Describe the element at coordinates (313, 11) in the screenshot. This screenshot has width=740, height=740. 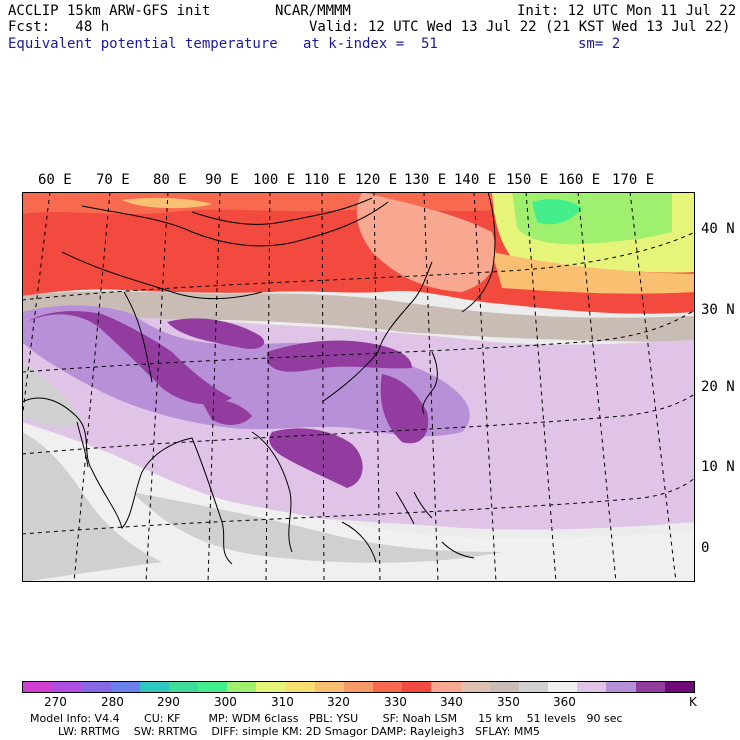
I see `org-label: NCAR/MMMM` at that location.